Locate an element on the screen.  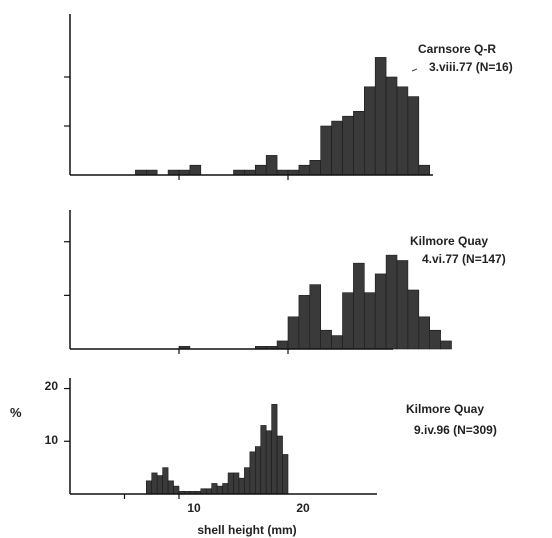
panel-2-bars is located at coordinates (315, 302).